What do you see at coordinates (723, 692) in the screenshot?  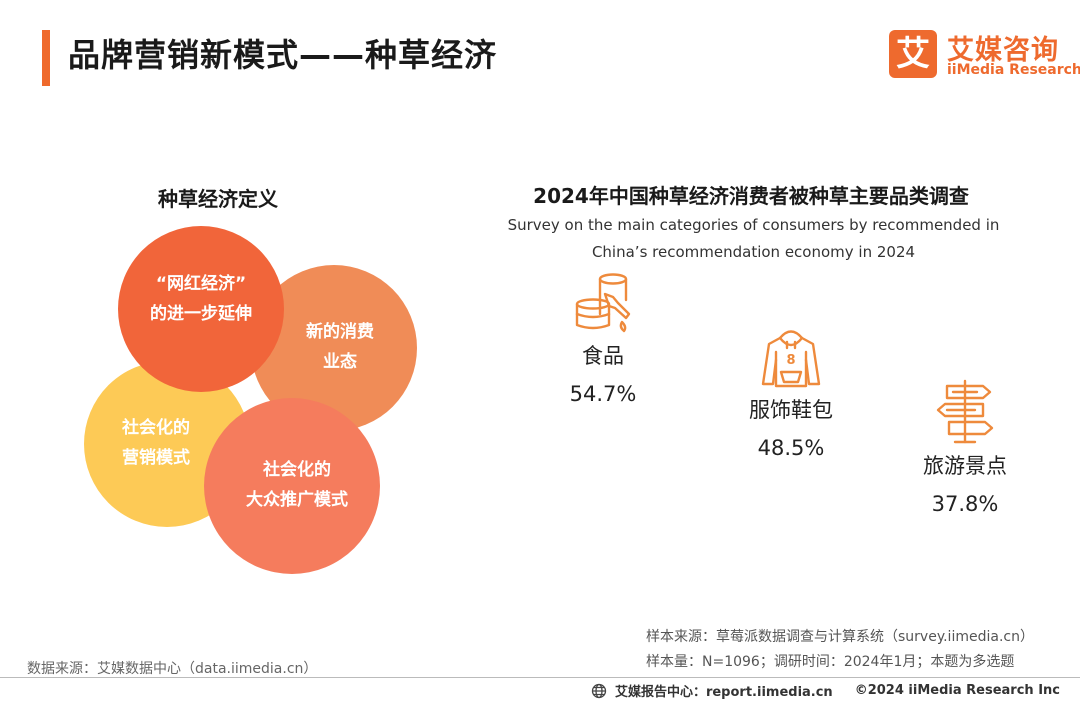 I see `footer-report-link: 艾媒报告中心：report.iimedia.cn` at bounding box center [723, 692].